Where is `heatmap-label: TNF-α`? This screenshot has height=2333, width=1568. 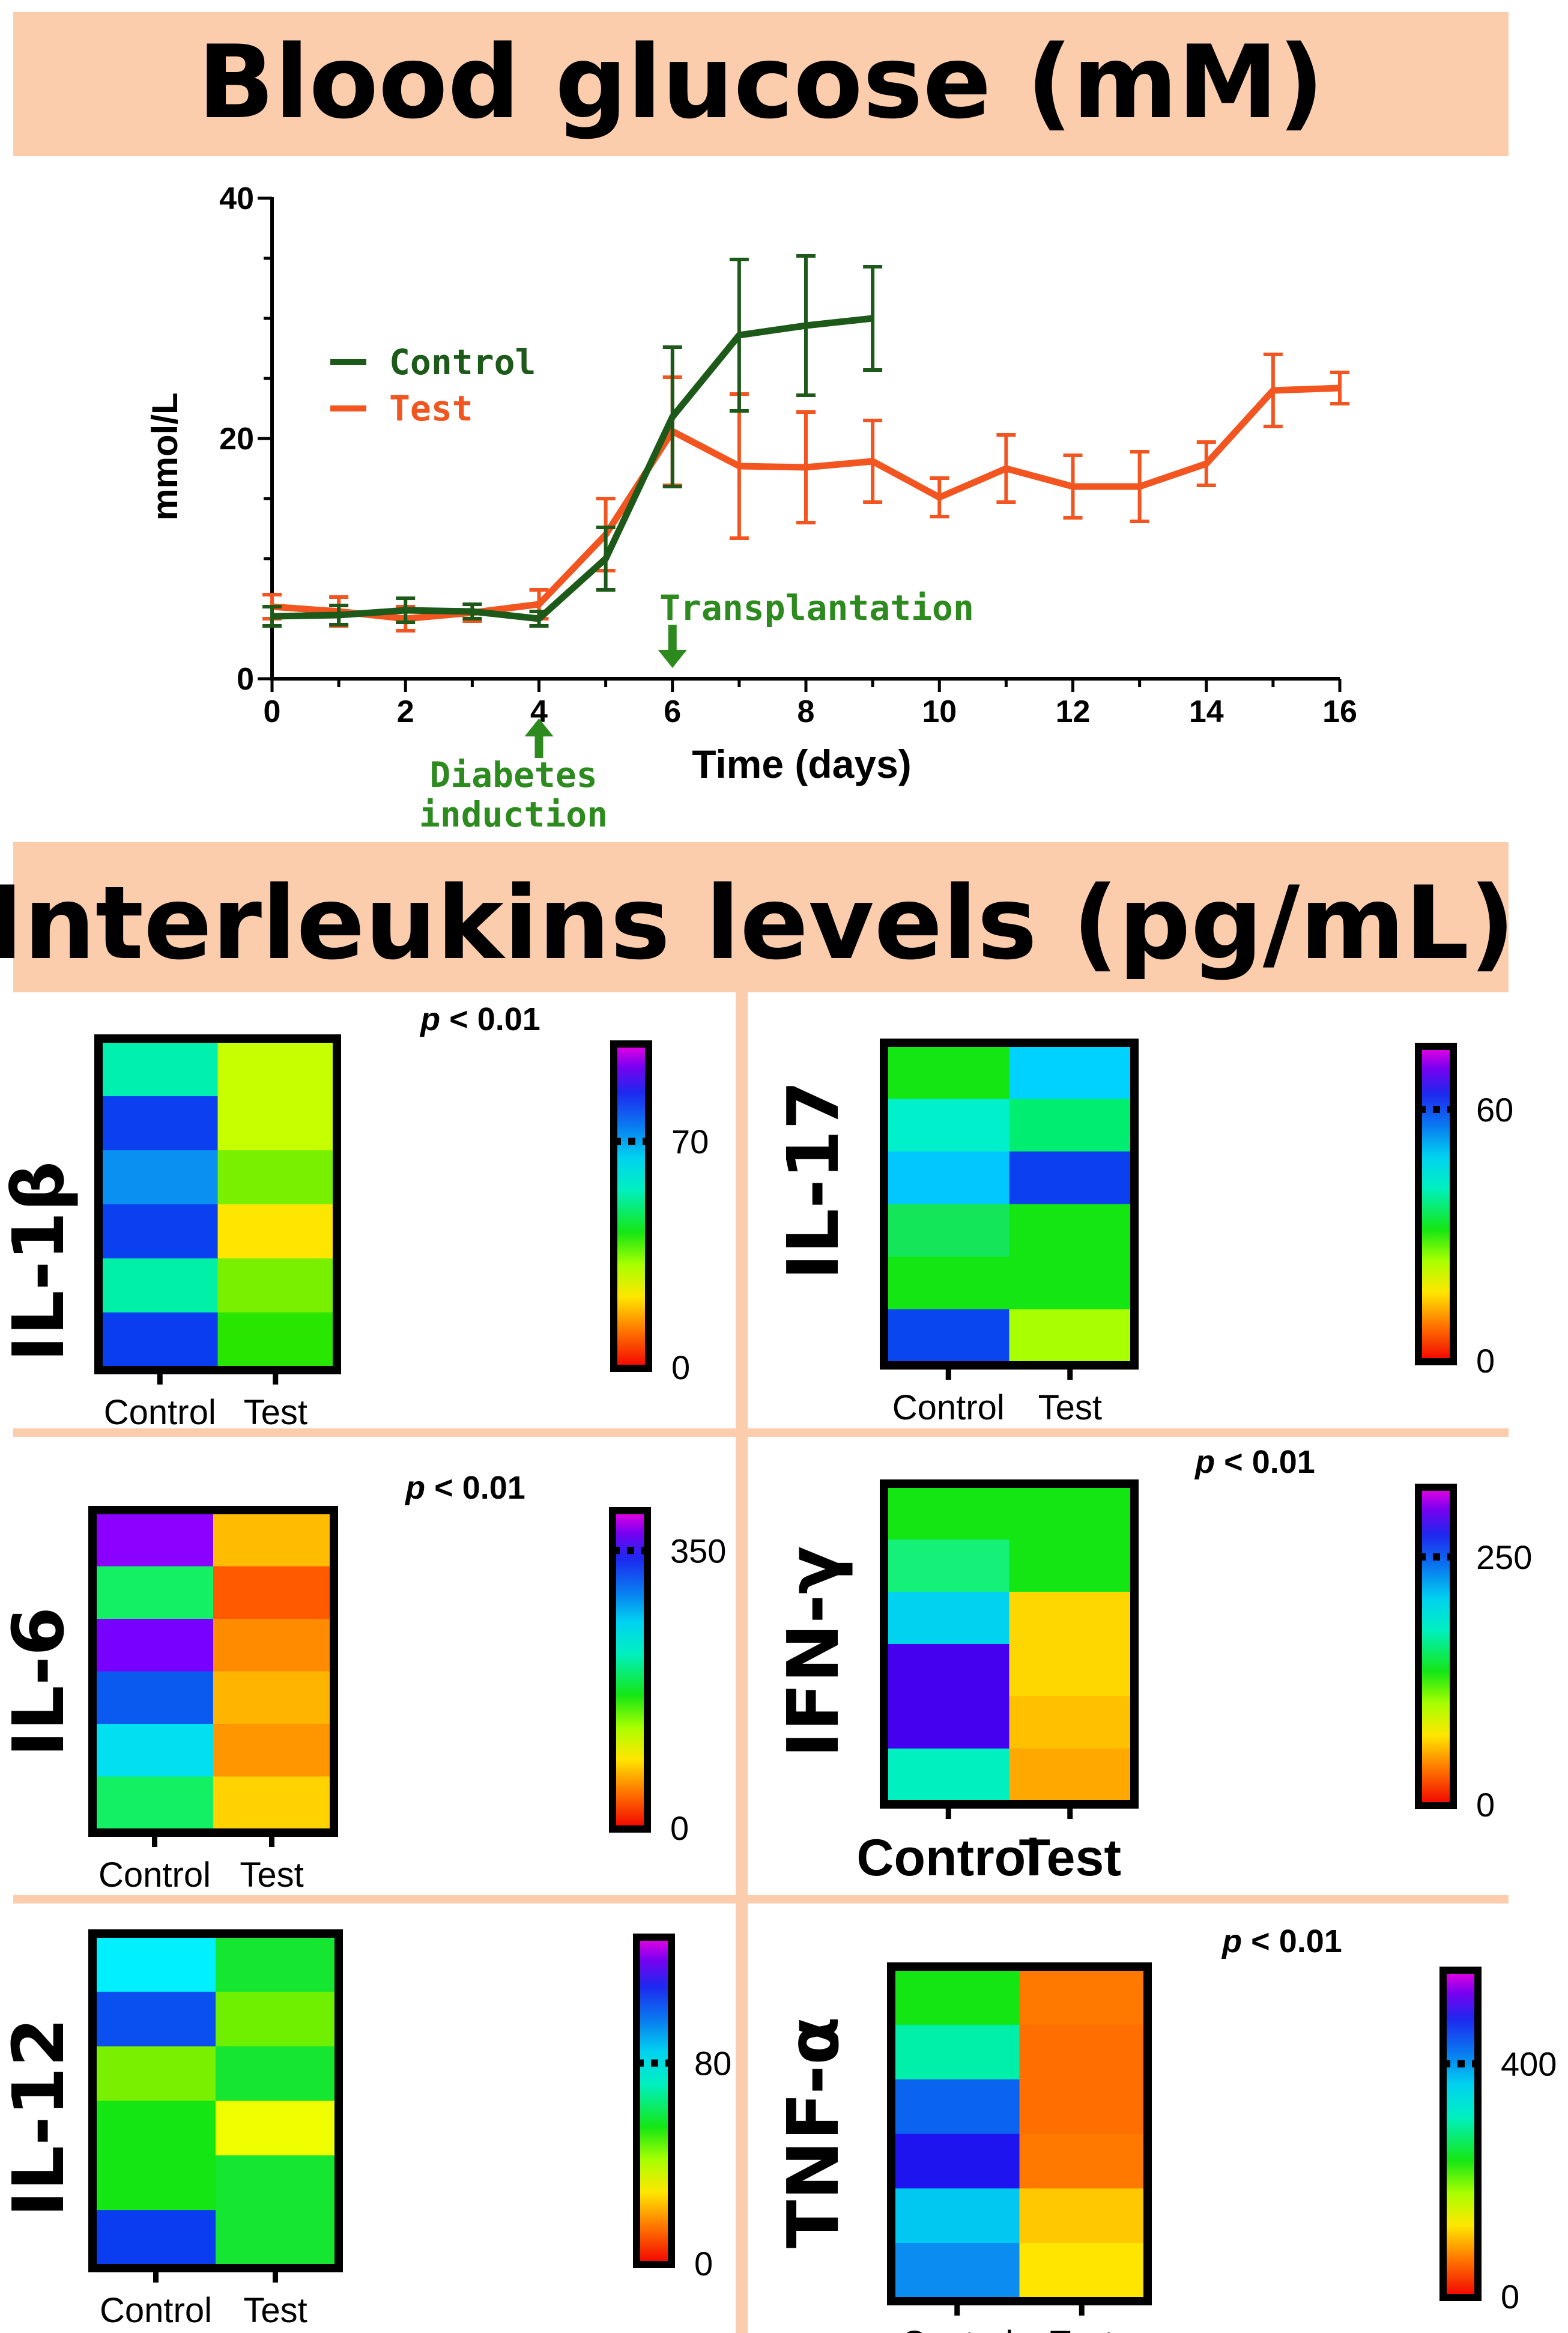 heatmap-label: TNF-α is located at coordinates (813, 2132).